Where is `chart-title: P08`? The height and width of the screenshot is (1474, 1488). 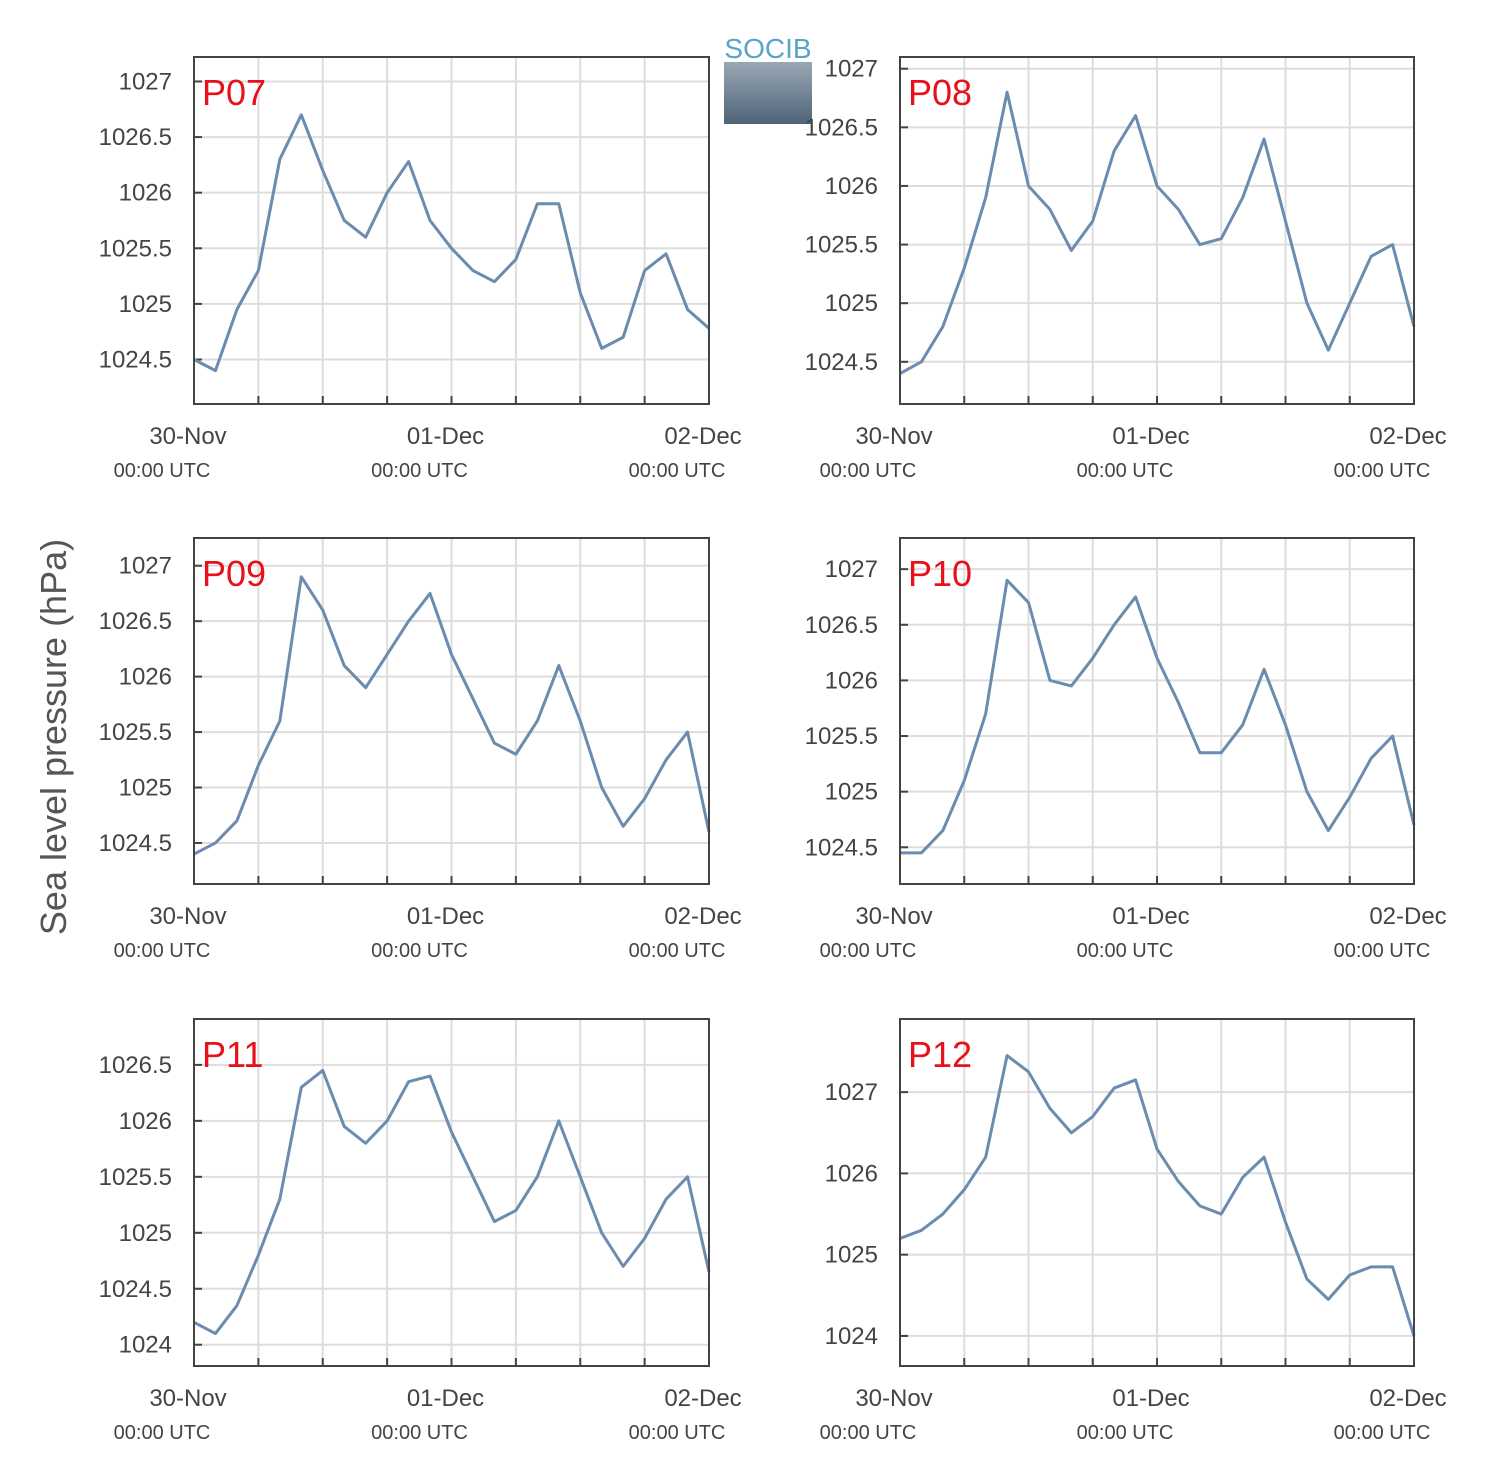 chart-title: P08 is located at coordinates (940, 92).